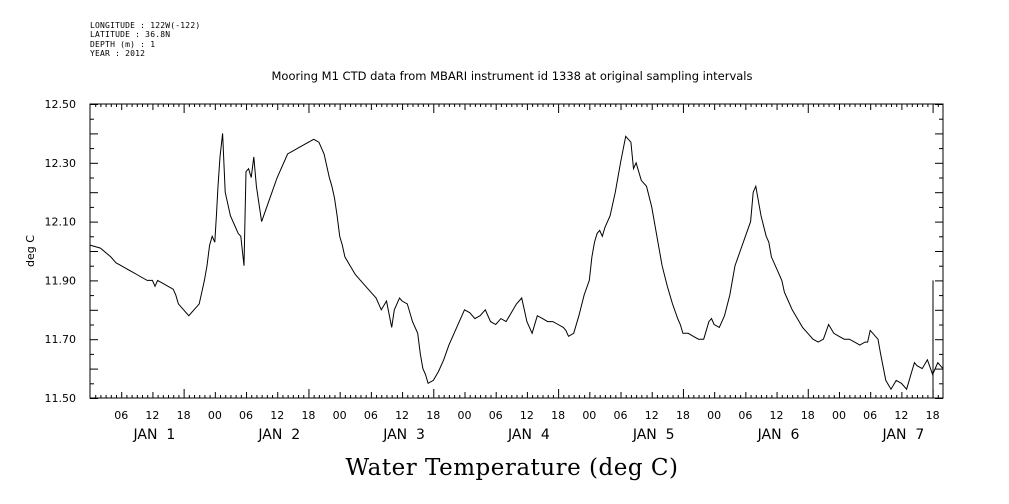  I want to click on latitude-text: LATITUDE : 36.8N, so click(130, 35).